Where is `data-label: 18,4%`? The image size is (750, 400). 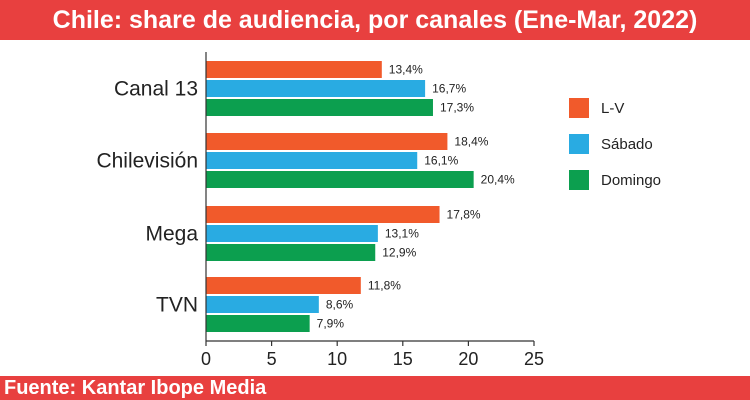 data-label: 18,4% is located at coordinates (471, 142).